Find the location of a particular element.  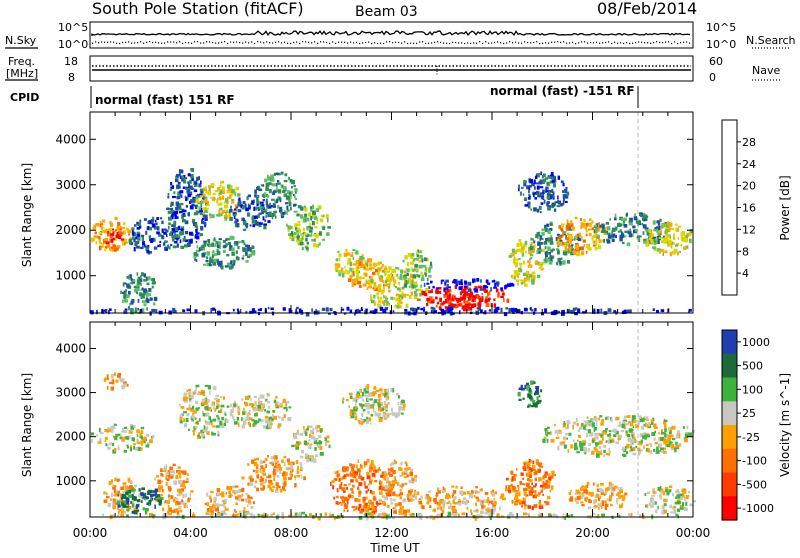

date-title: 08/Feb/2014 is located at coordinates (647, 9).